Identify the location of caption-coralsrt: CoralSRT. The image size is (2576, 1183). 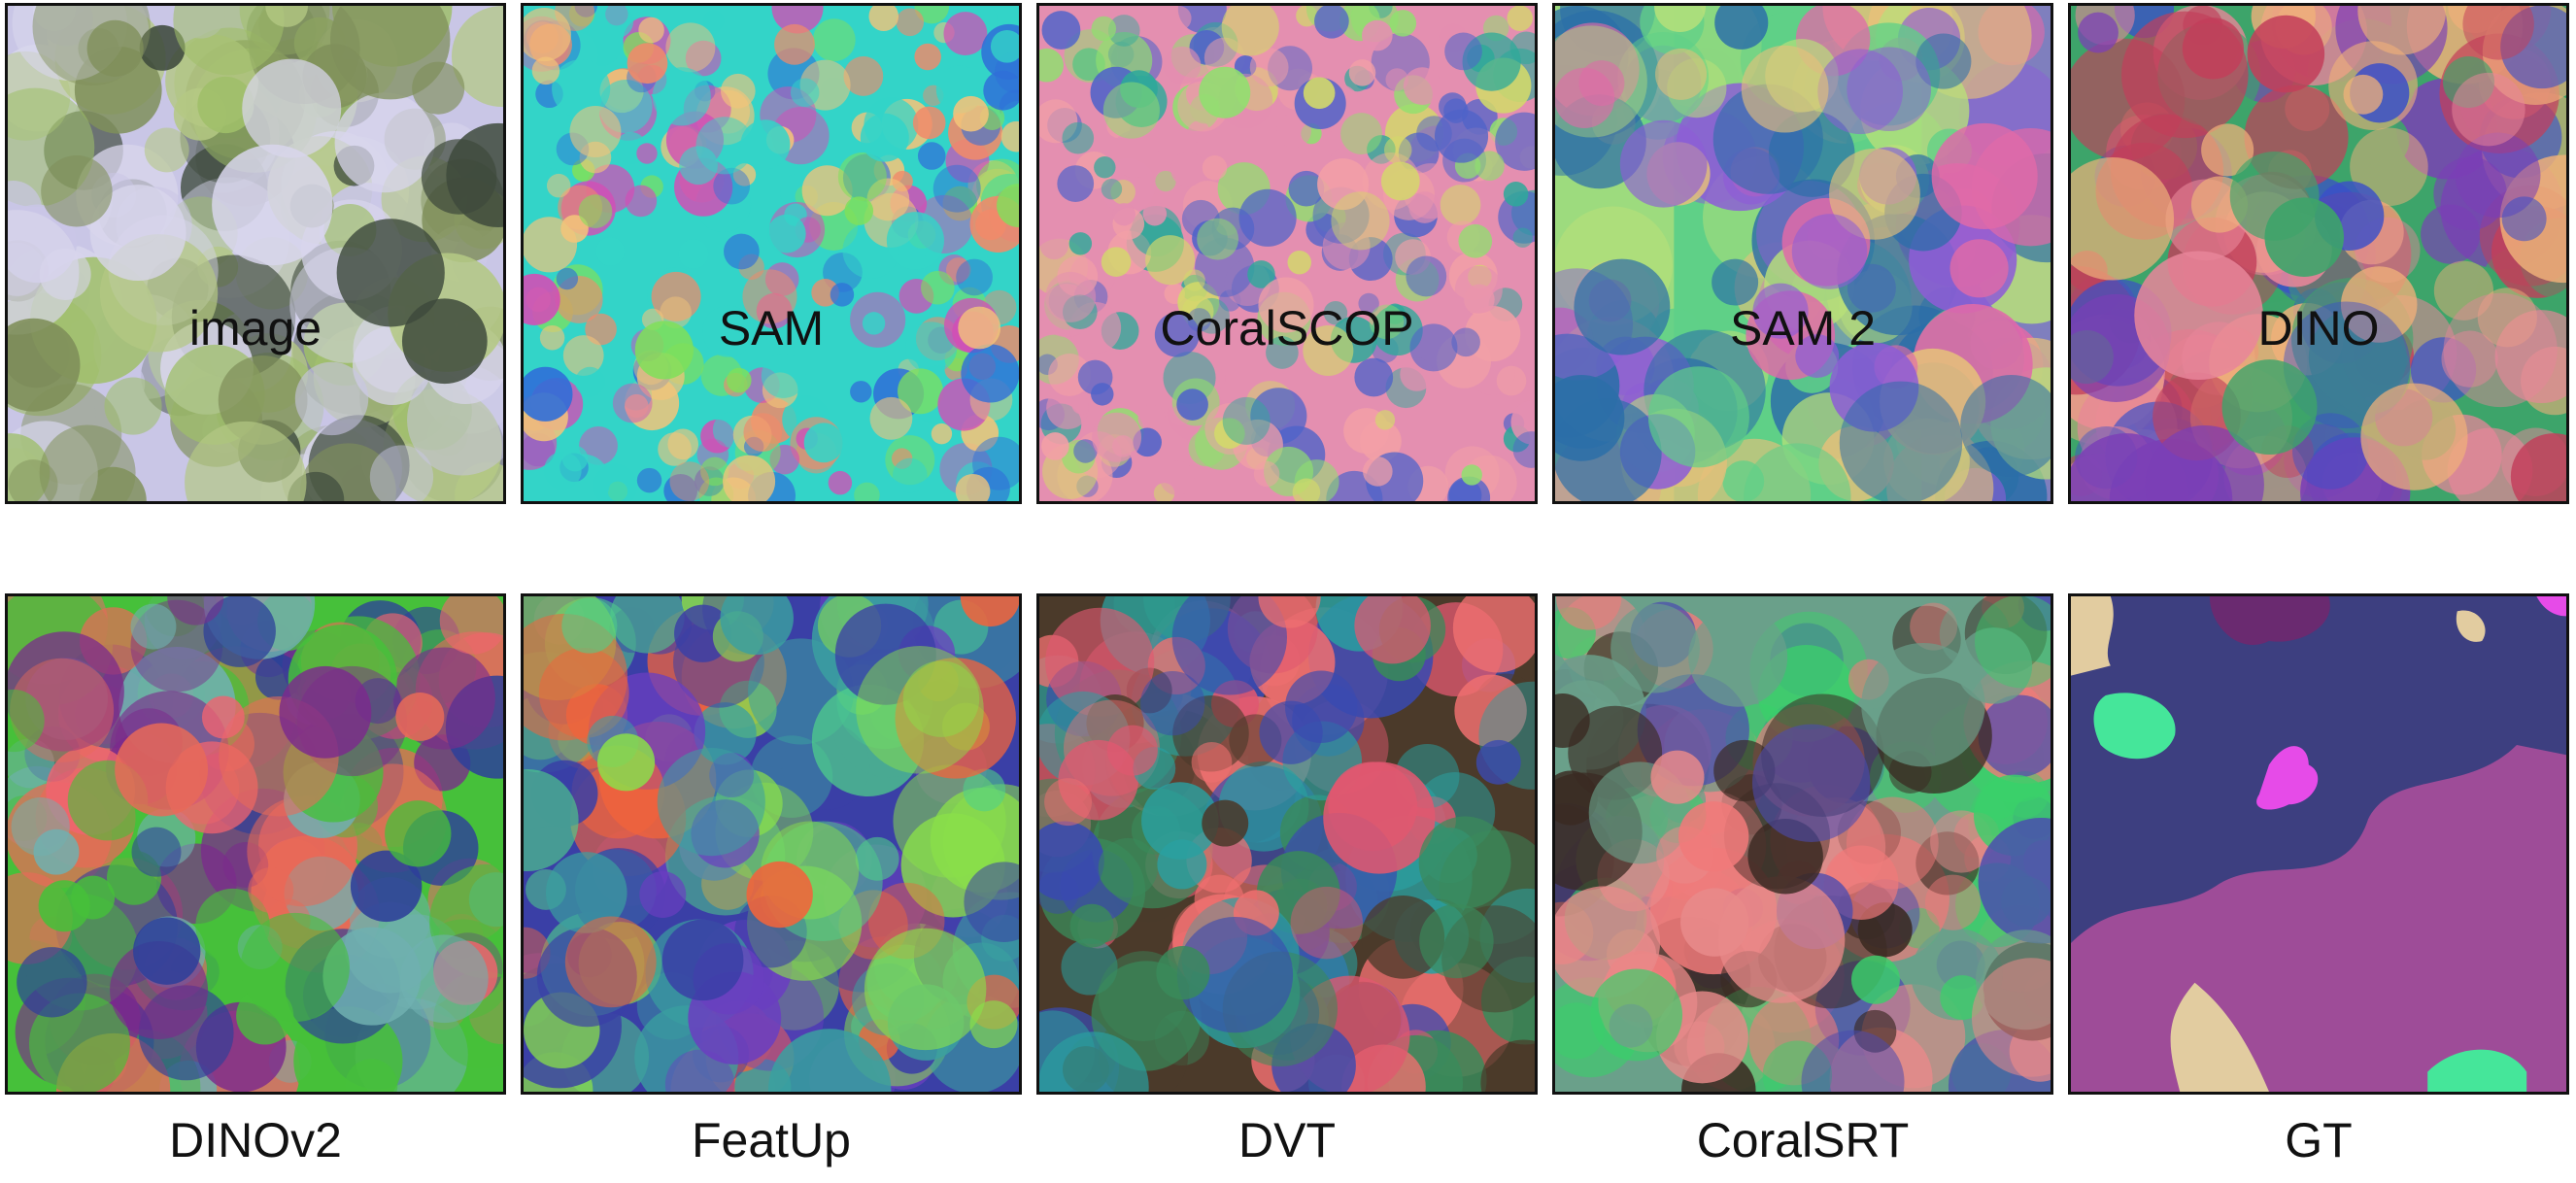
(1803, 1140).